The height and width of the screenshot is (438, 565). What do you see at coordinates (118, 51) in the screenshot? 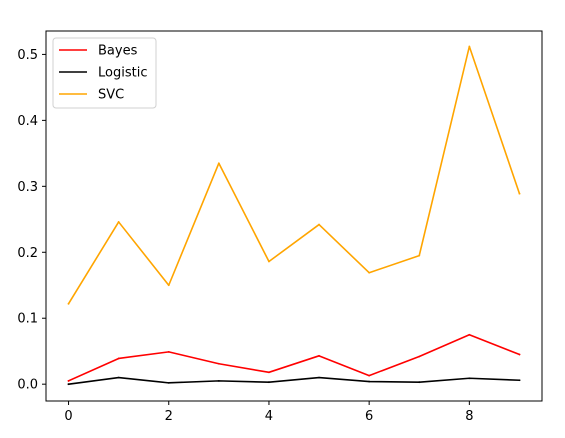
I see `legend-label-bayes: Bayes` at bounding box center [118, 51].